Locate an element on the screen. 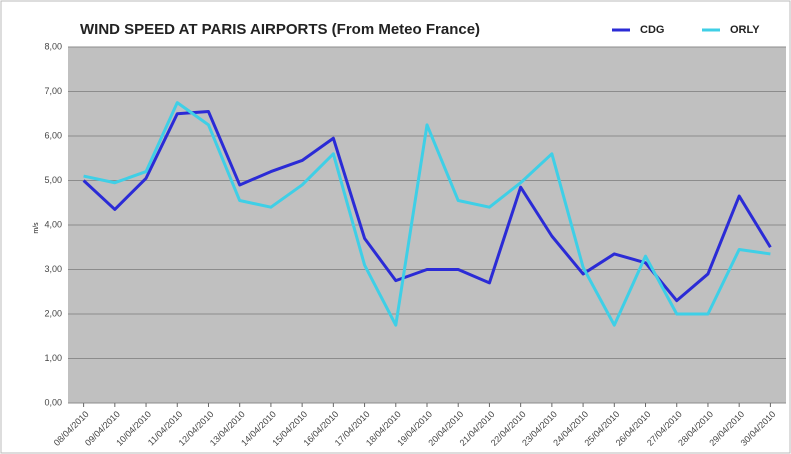  y-axis-label: m/s is located at coordinates (36, 228).